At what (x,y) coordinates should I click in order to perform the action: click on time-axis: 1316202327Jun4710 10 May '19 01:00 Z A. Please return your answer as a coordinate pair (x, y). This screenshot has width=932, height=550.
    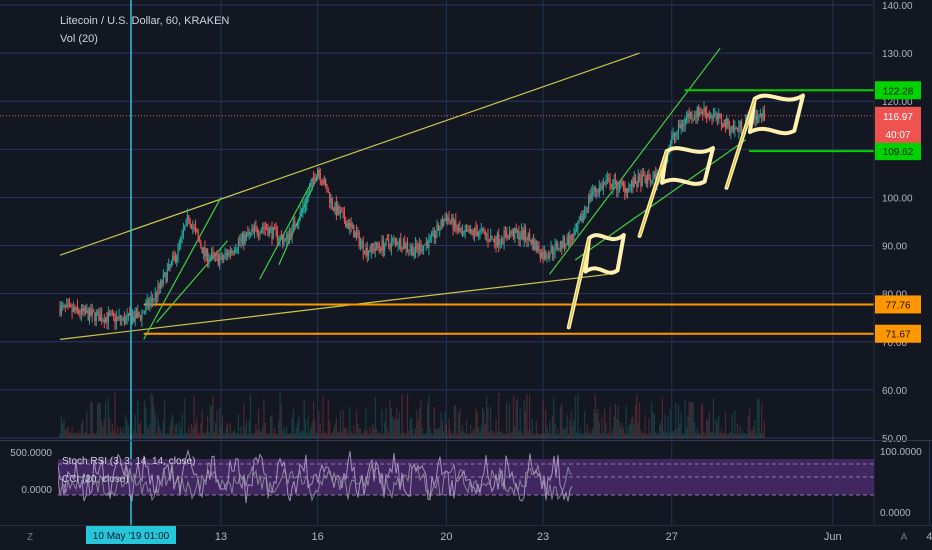
    Looking at the image, I should click on (466, 537).